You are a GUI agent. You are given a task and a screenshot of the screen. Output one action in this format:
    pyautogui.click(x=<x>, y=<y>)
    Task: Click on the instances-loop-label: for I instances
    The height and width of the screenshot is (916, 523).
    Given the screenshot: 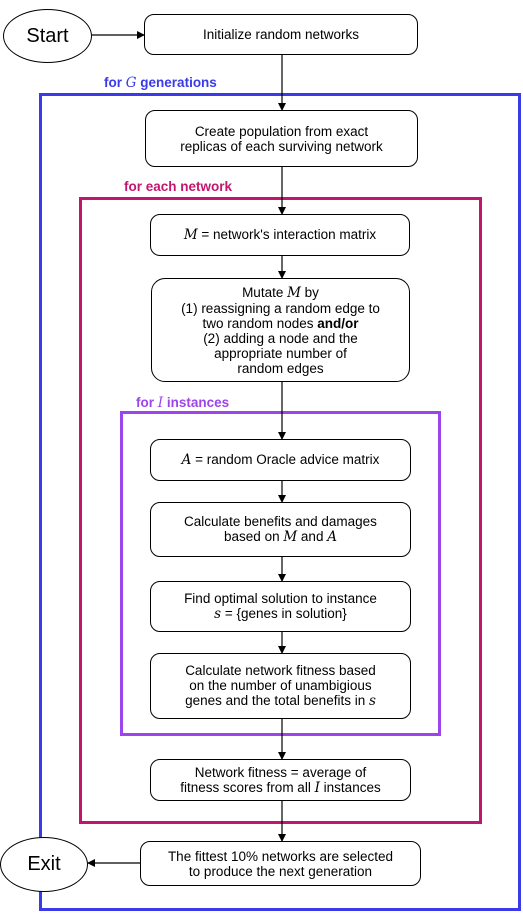 What is the action you would take?
    pyautogui.click(x=183, y=403)
    